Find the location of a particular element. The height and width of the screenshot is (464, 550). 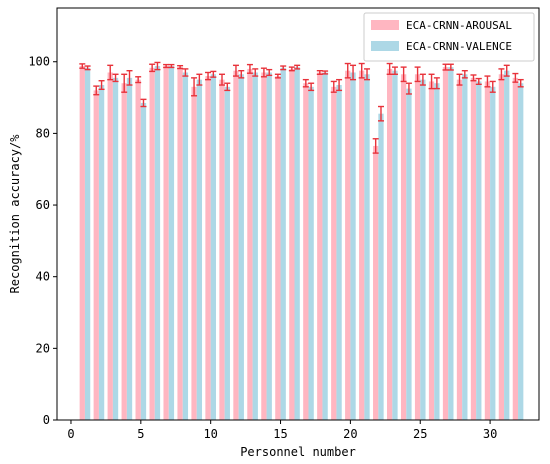

y-tick-label: 100 is located at coordinates (39, 62).